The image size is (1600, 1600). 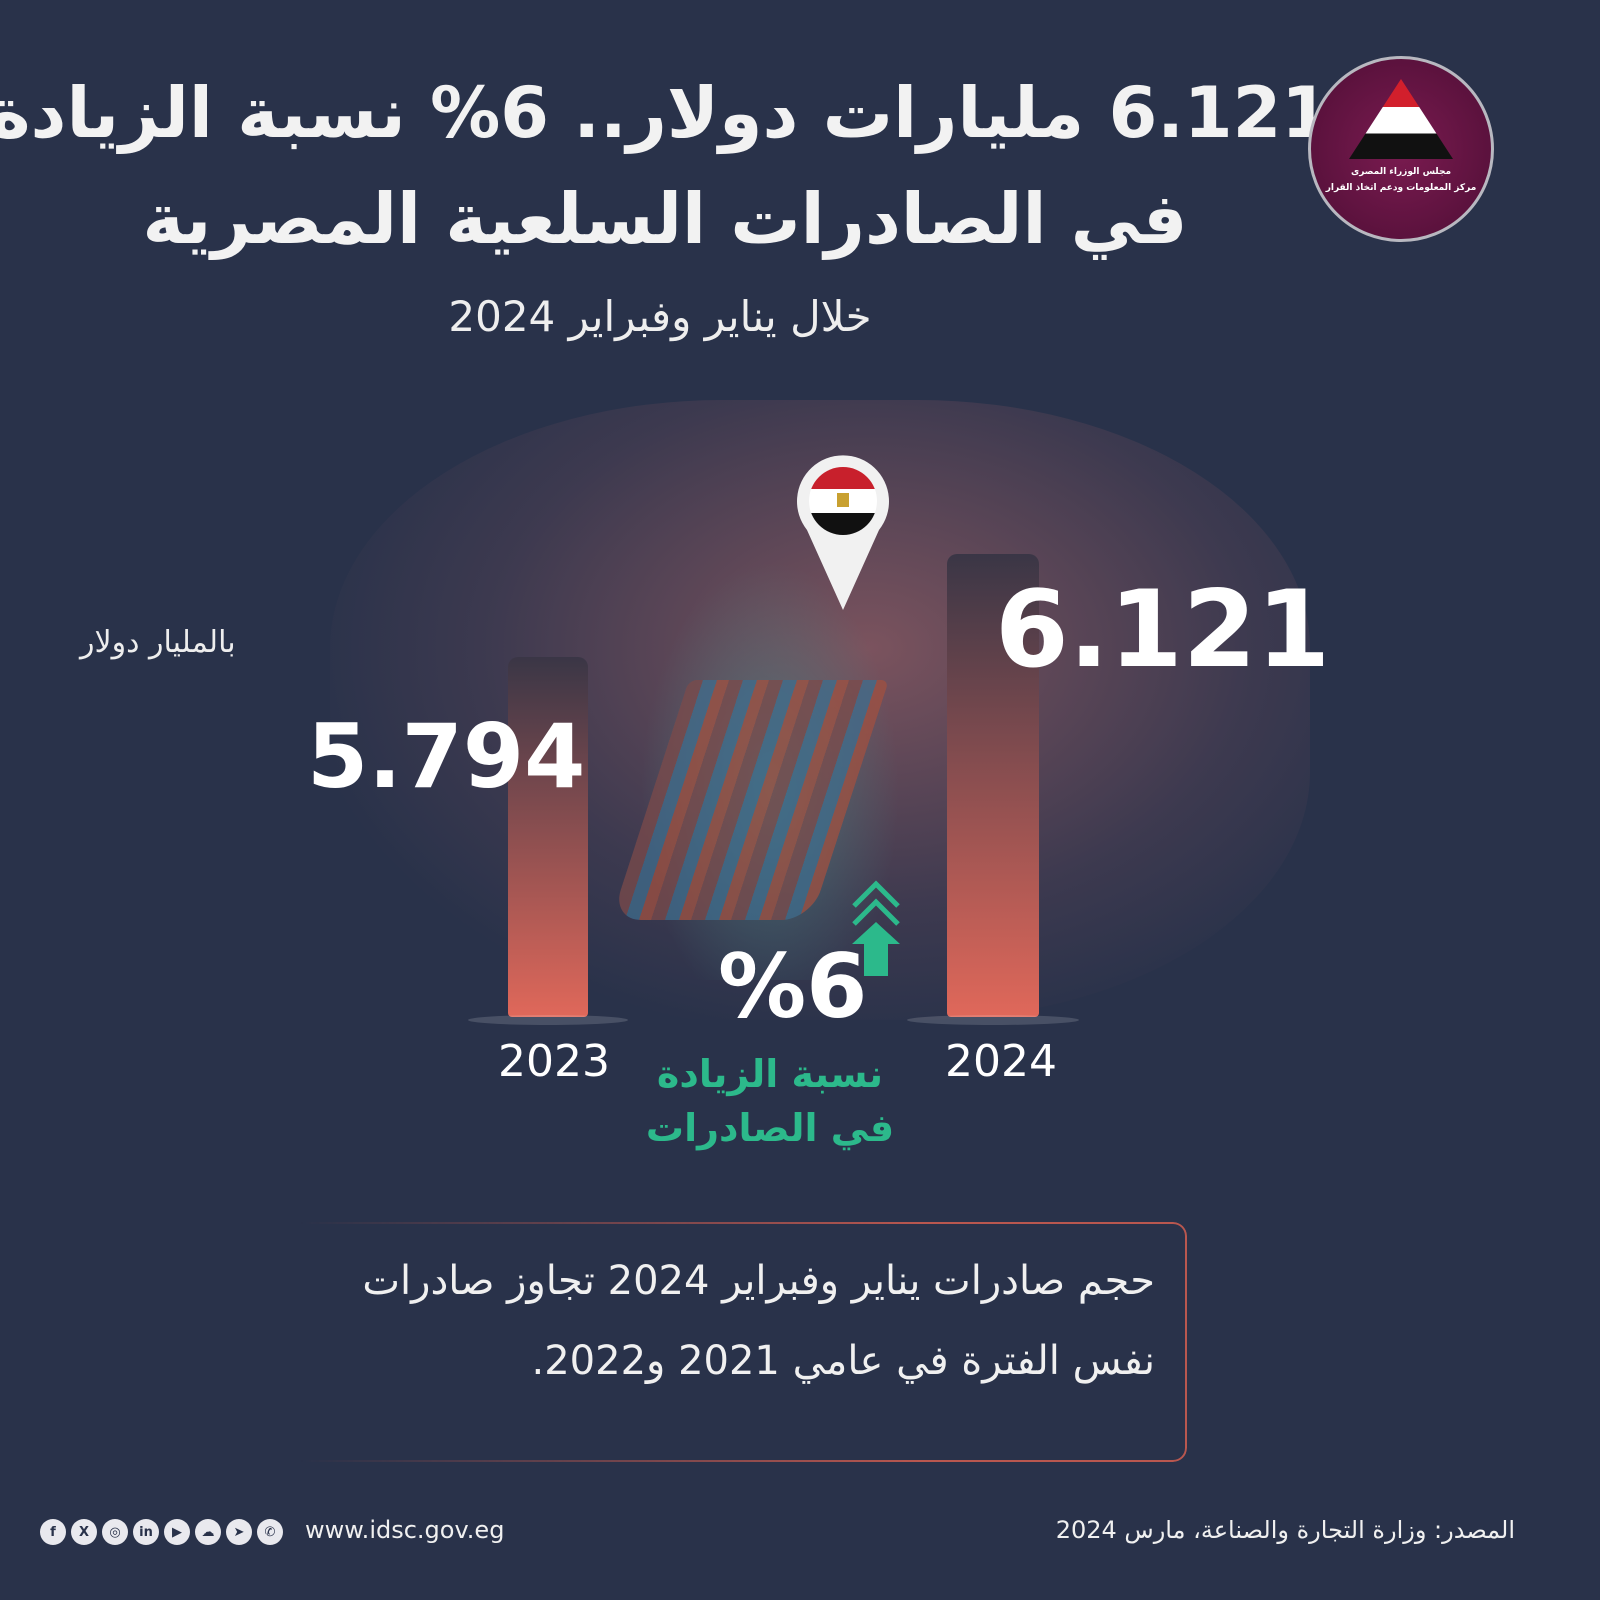 I want to click on subtitle: خلال يناير وفبراير 2024, so click(x=660, y=316).